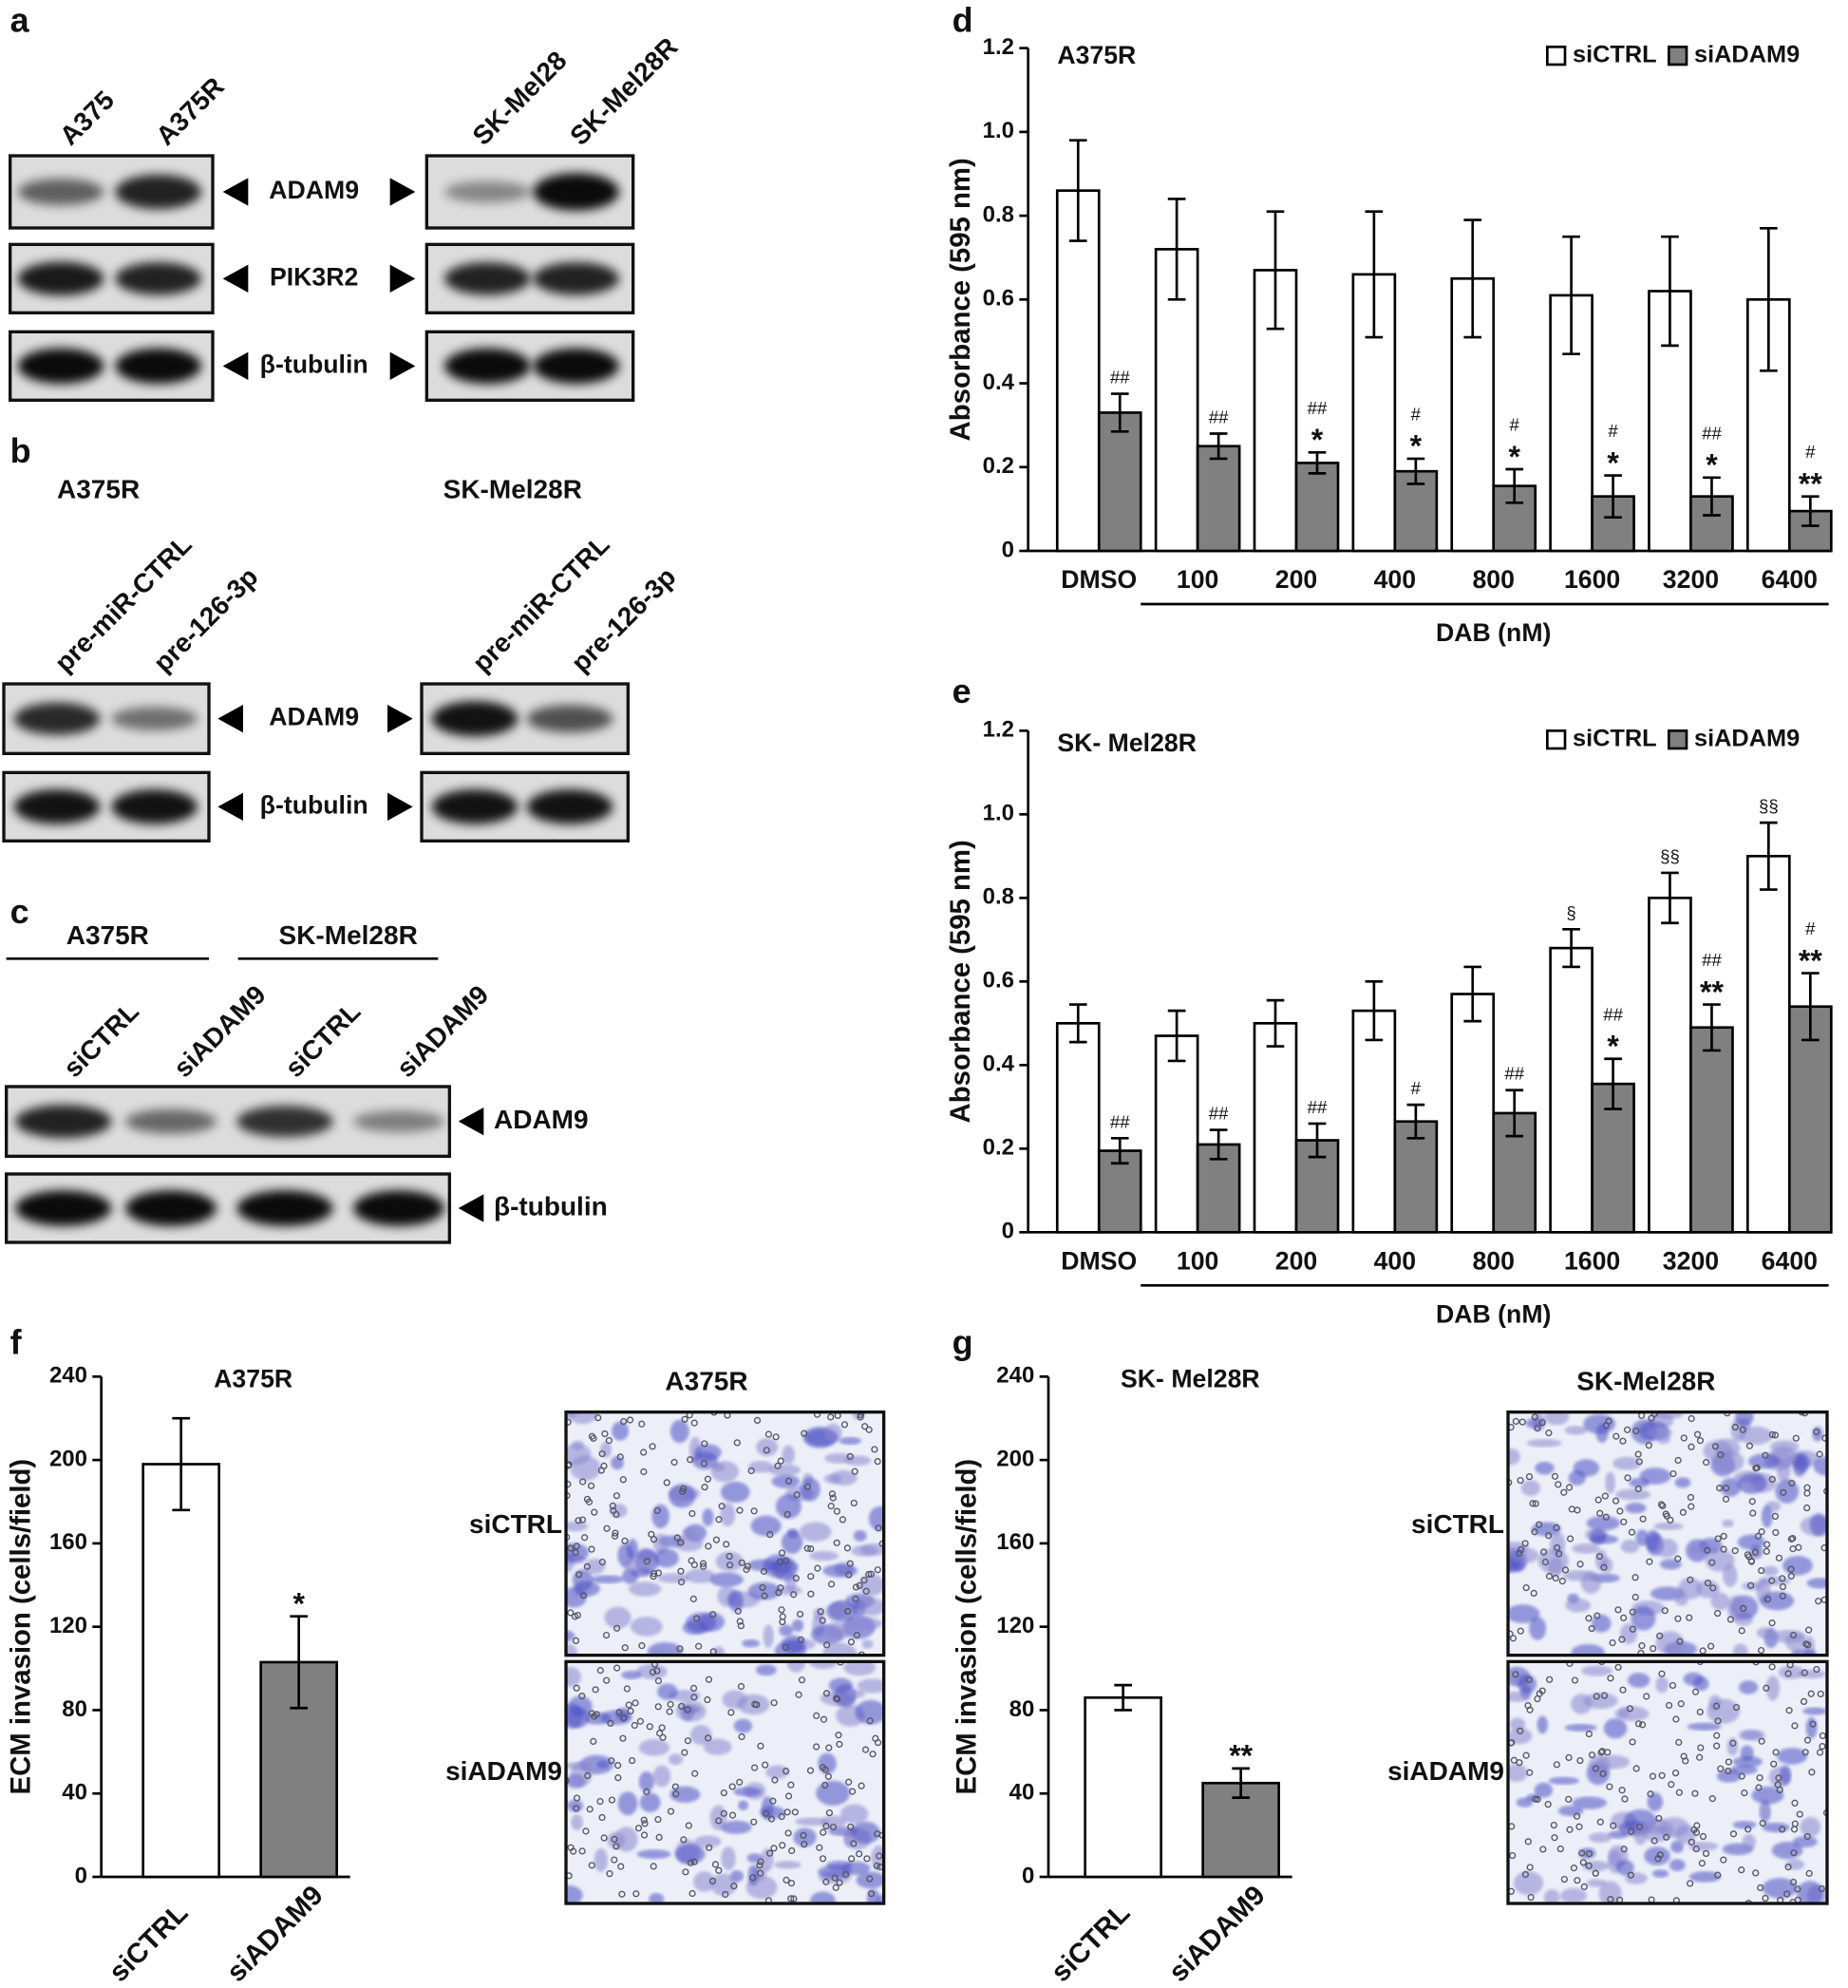  I want to click on significance-label: **, so click(1712, 992).